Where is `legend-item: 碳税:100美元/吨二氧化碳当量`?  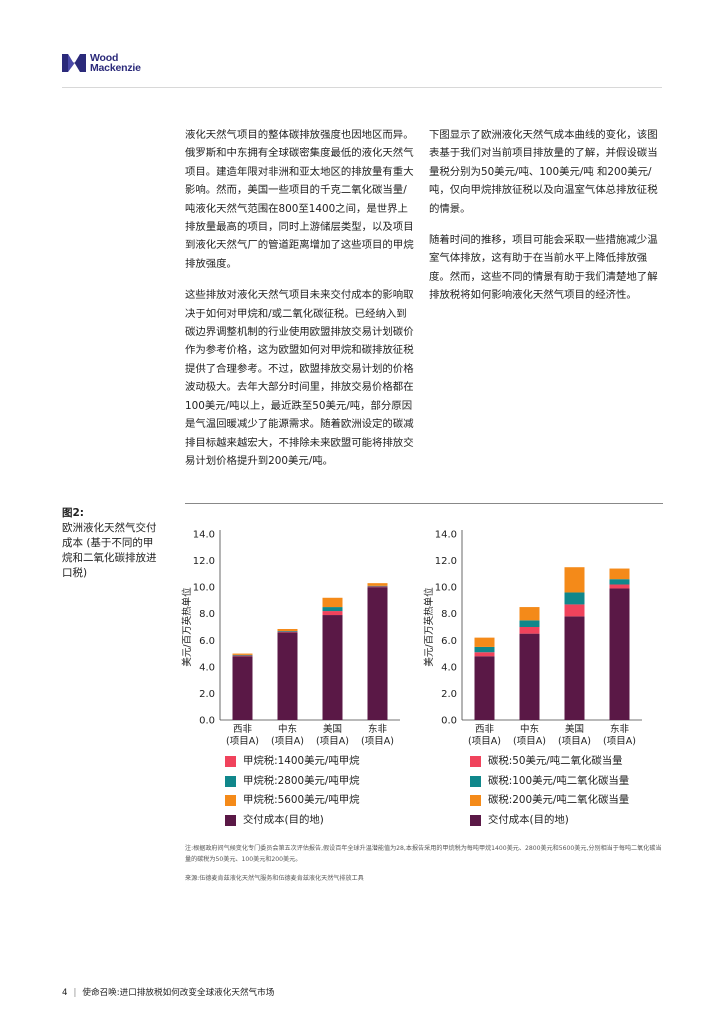
legend-item: 碳税:100美元/吨二氧化碳当量 is located at coordinates (549, 782).